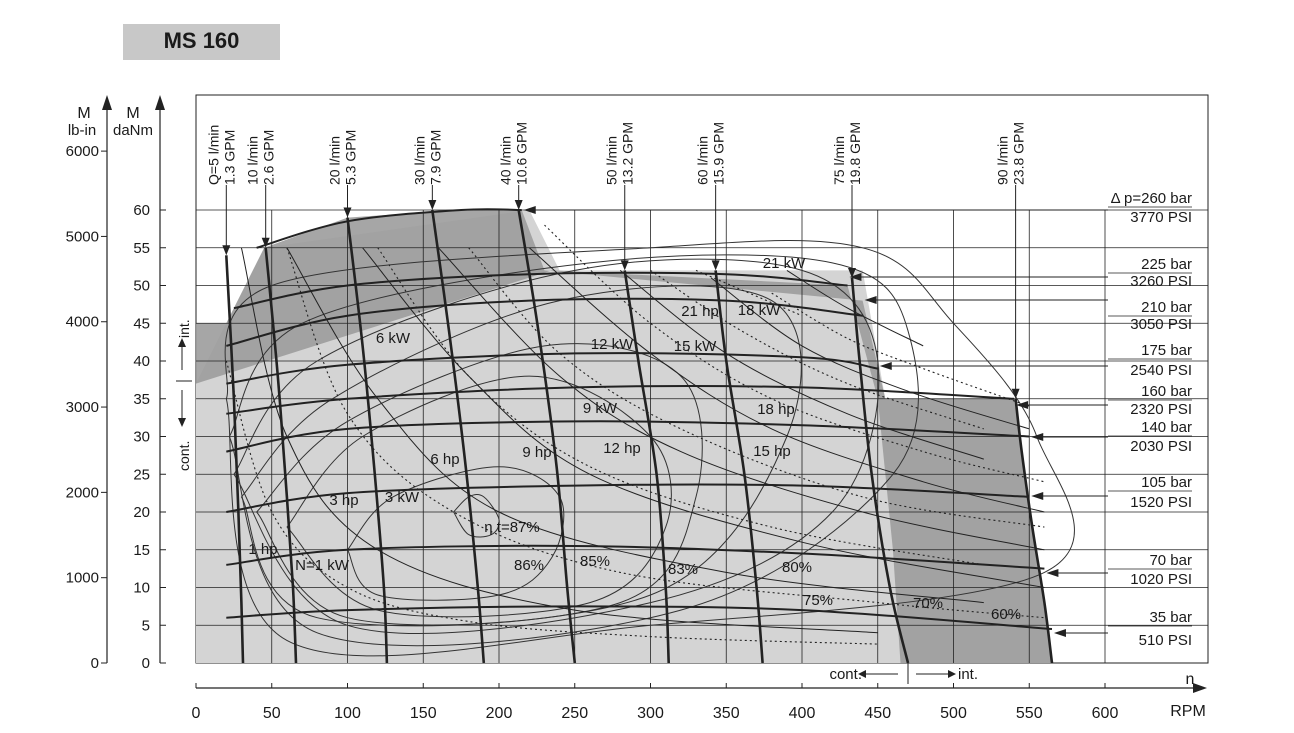  I want to click on y-tick-label-daNm: 60, so click(141, 210).